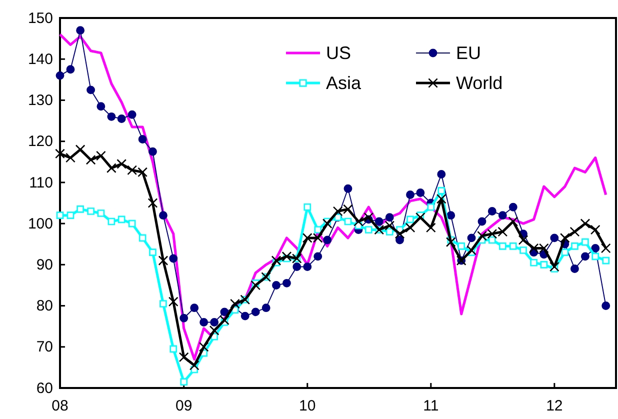 The width and height of the screenshot is (618, 419). I want to click on x-tick-label: 11, so click(431, 406).